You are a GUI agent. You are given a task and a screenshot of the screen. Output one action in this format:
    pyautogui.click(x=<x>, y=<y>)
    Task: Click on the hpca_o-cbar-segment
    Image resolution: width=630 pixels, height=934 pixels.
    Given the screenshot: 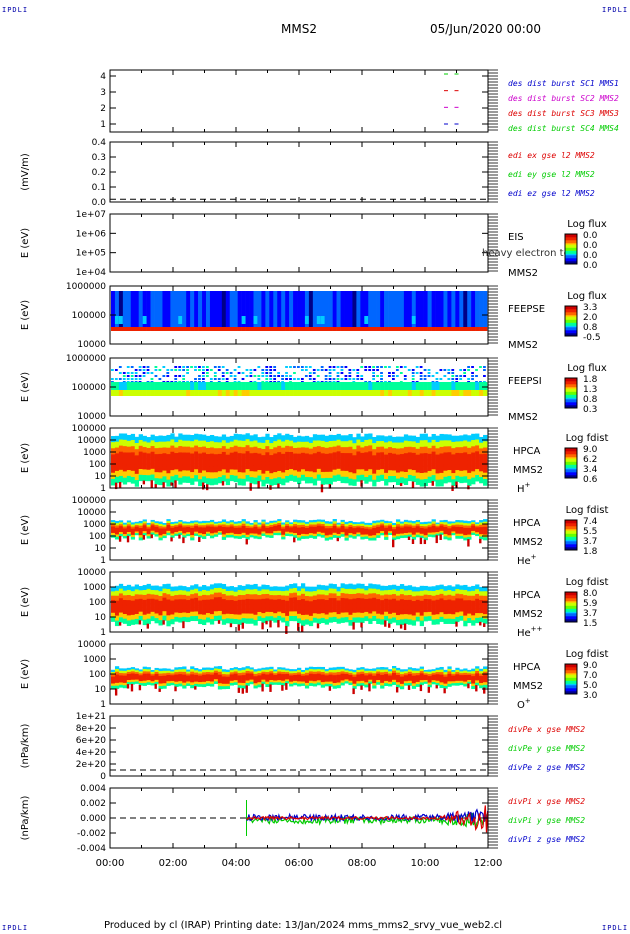 What is the action you would take?
    pyautogui.click(x=571, y=693)
    